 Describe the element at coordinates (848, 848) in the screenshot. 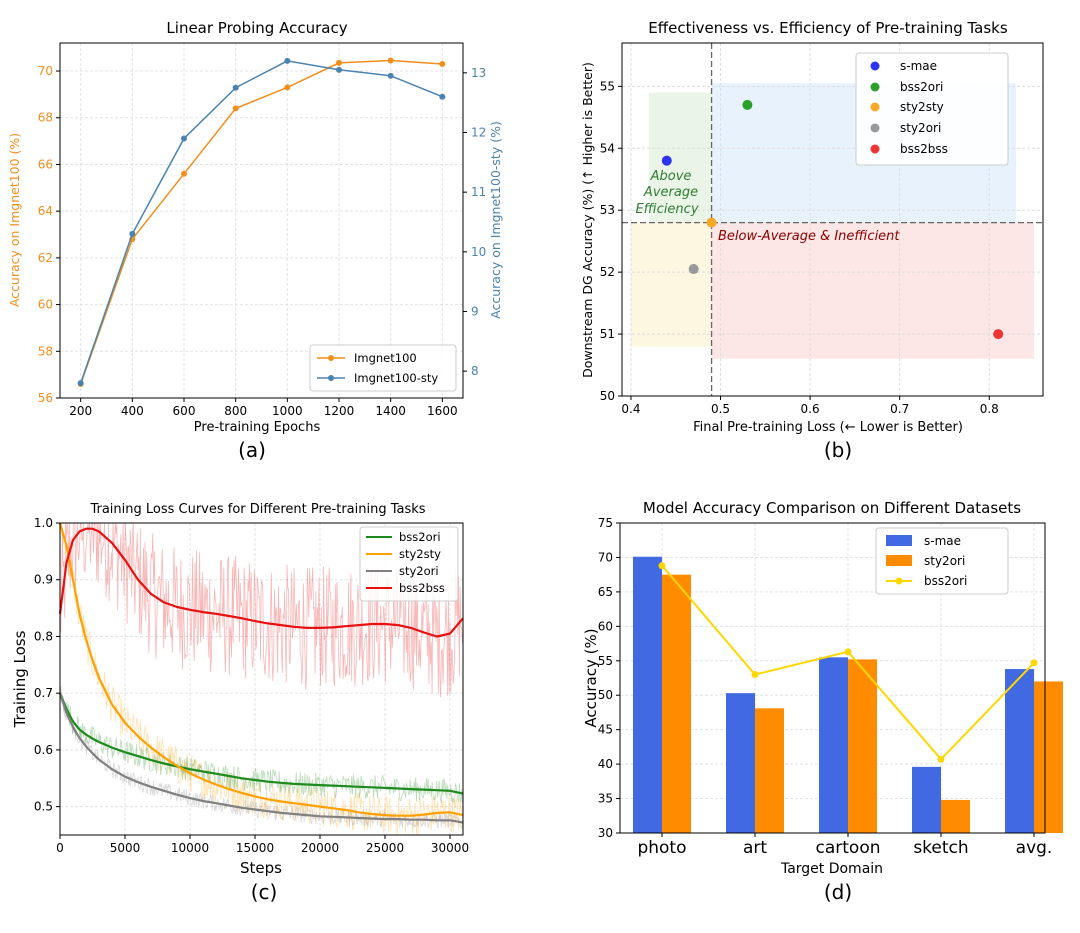

I see `chart-d-xtick-label: cartoon` at that location.